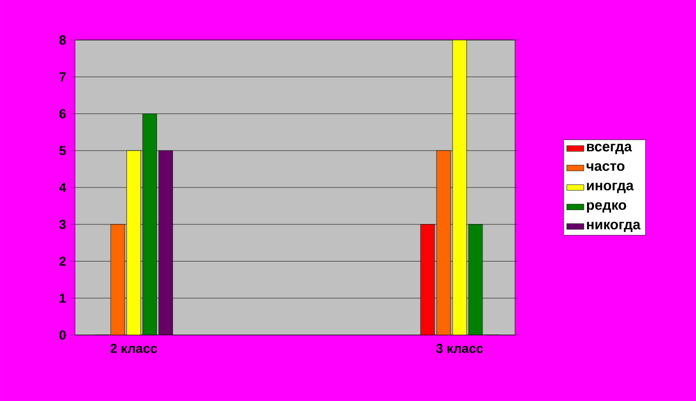  Describe the element at coordinates (134, 348) in the screenshot. I see `x-tick-label: 2 класс` at that location.